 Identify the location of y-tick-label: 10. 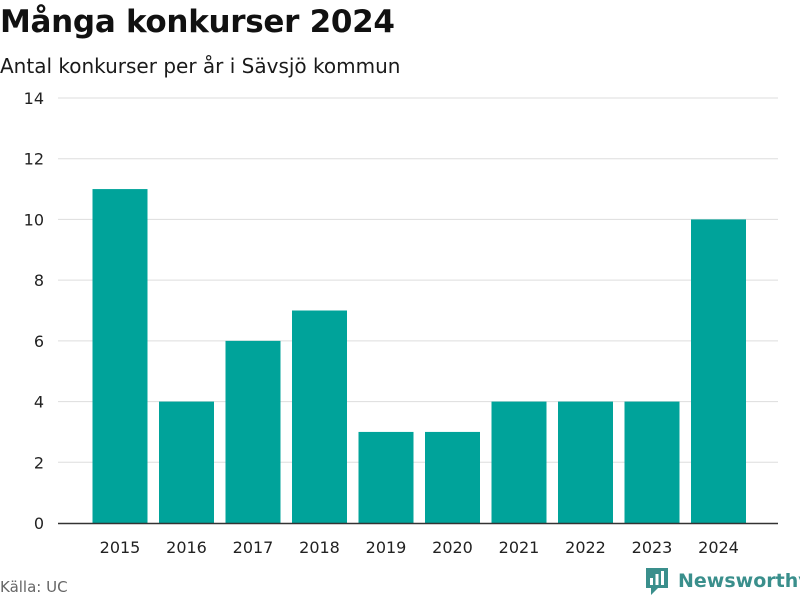
(34, 219).